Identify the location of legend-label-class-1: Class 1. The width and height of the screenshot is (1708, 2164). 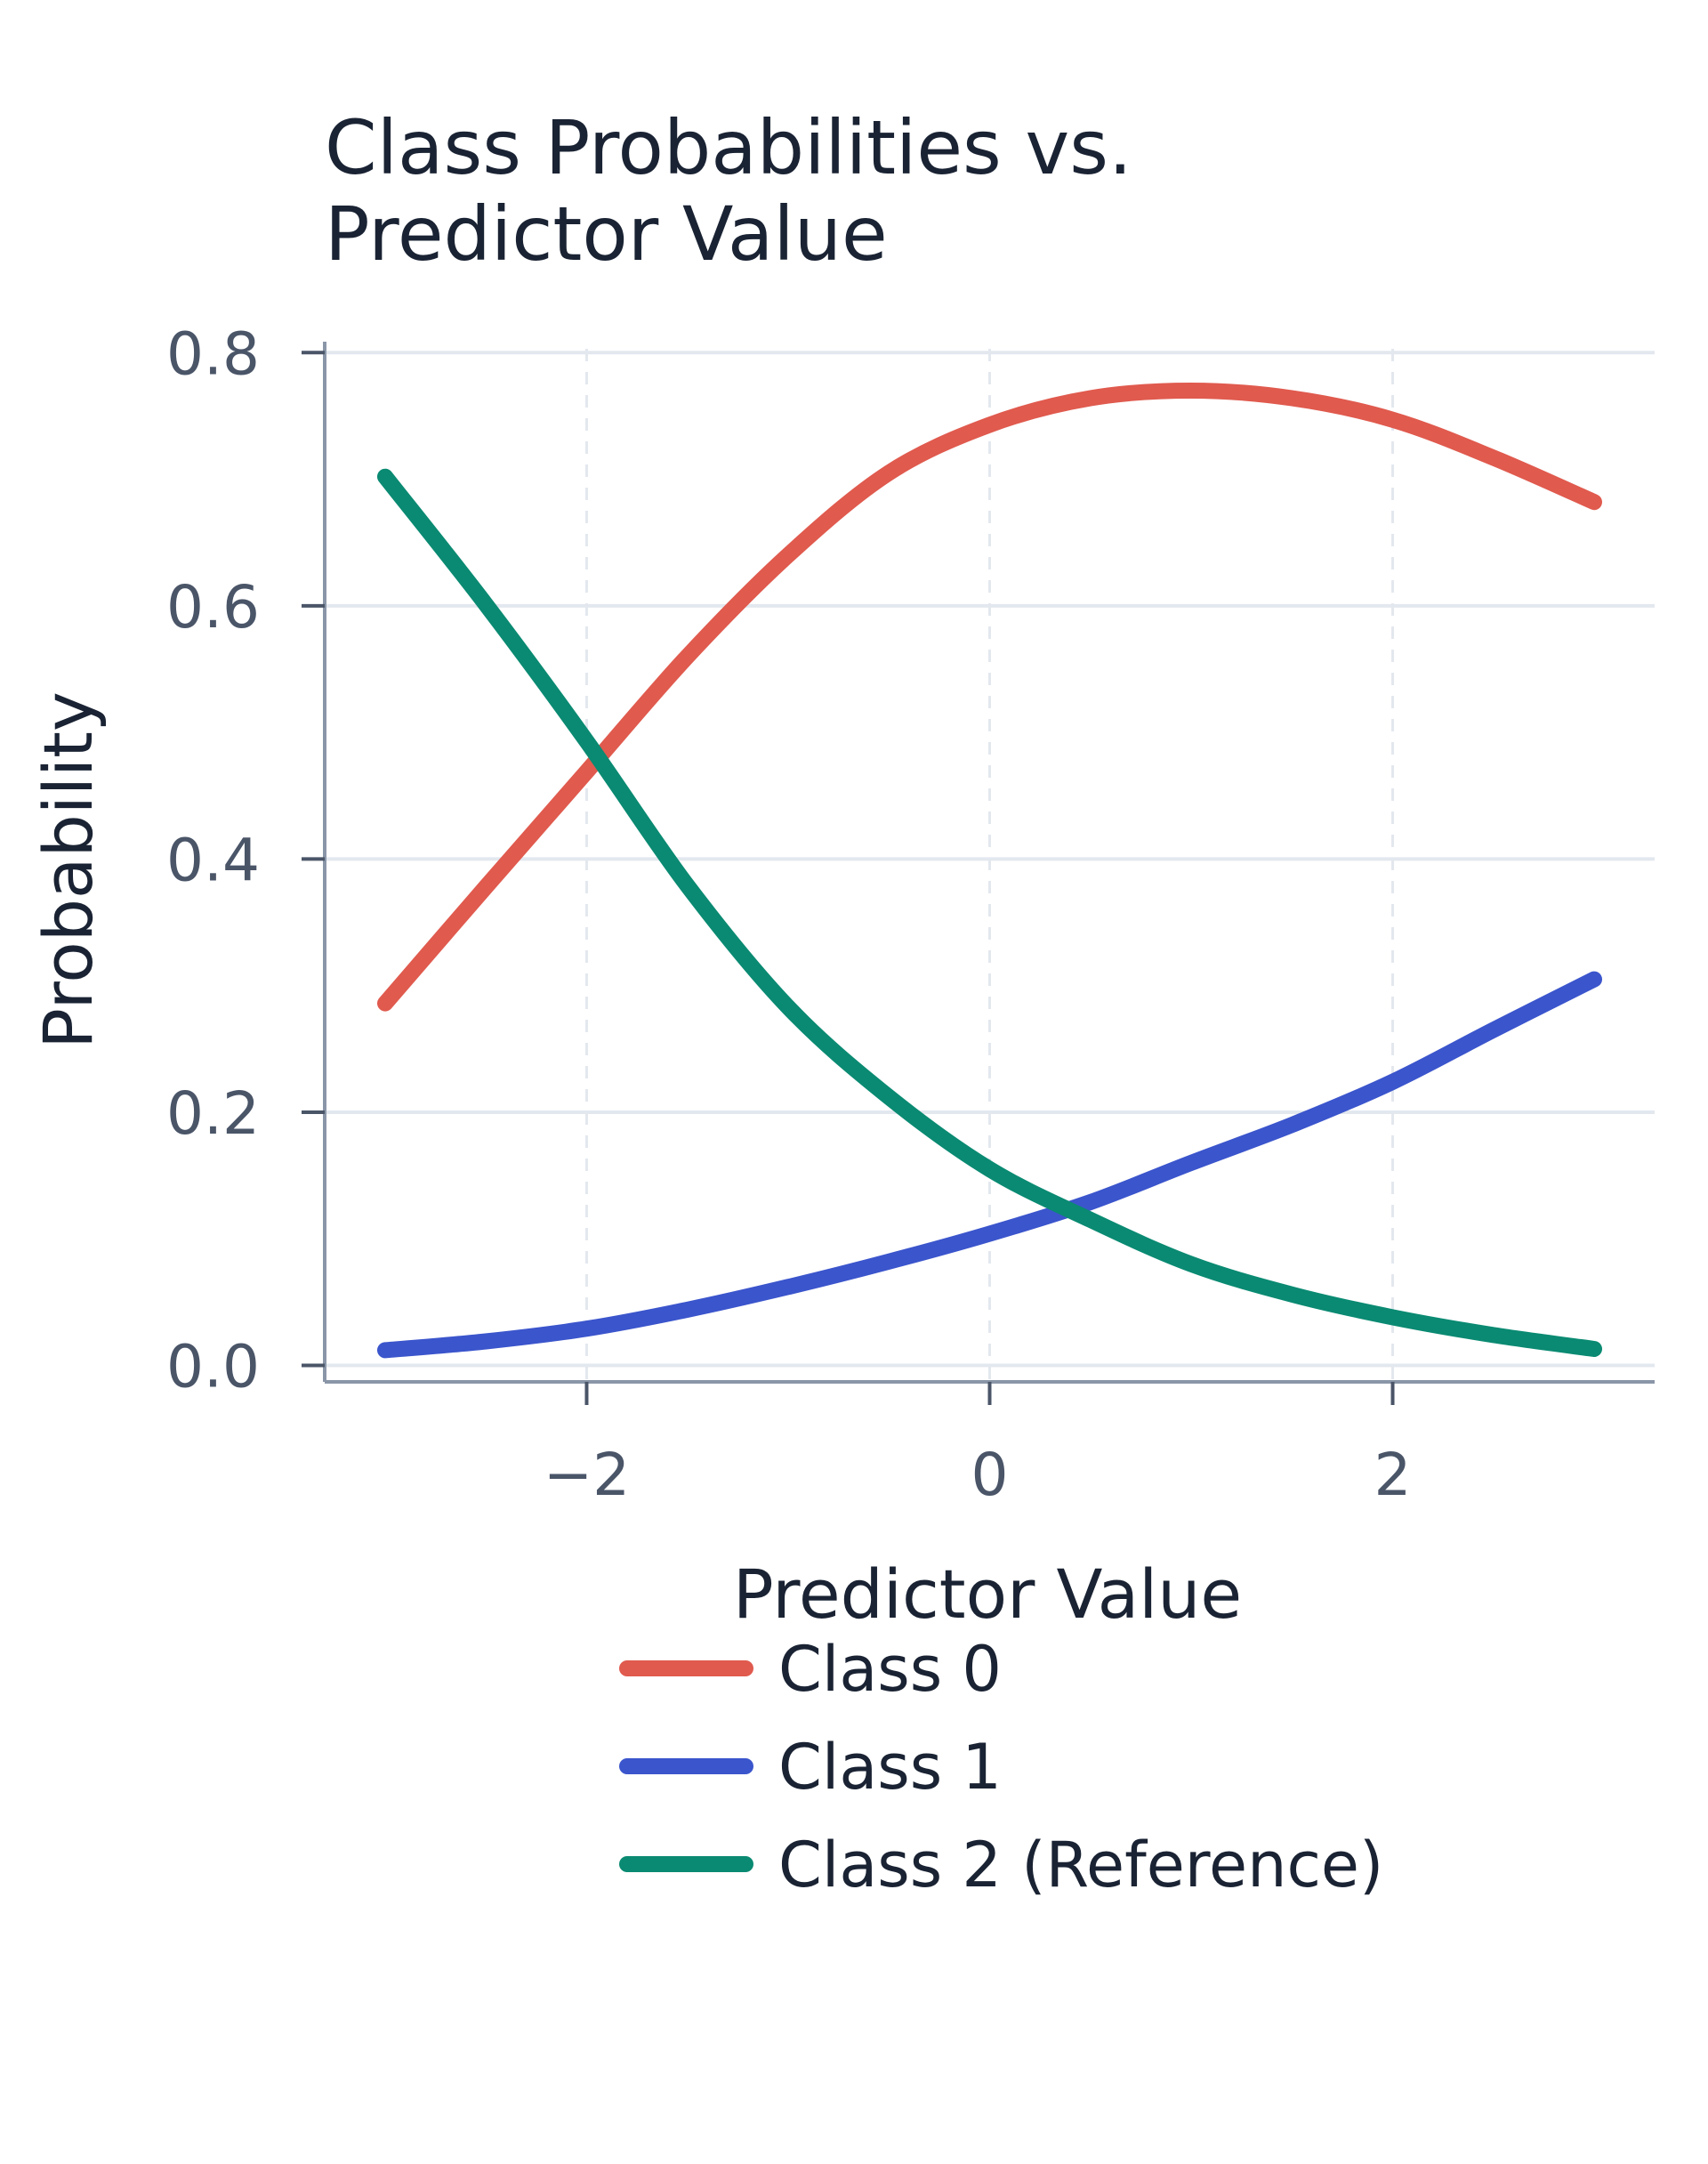
(890, 1767).